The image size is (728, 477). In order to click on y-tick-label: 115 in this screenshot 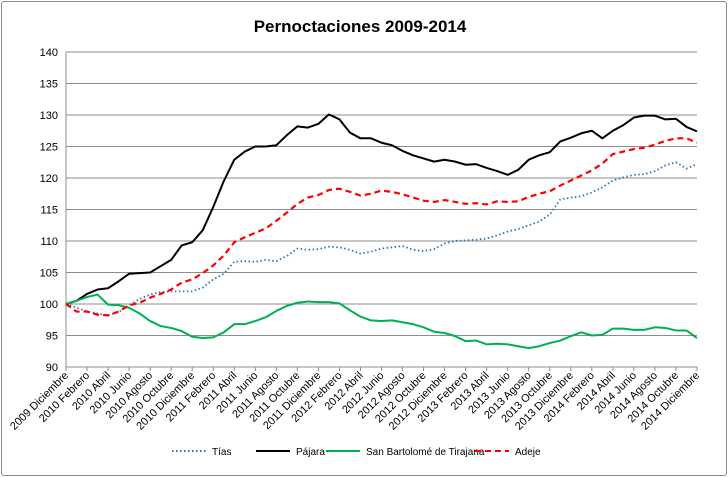, I will do `click(49, 211)`.